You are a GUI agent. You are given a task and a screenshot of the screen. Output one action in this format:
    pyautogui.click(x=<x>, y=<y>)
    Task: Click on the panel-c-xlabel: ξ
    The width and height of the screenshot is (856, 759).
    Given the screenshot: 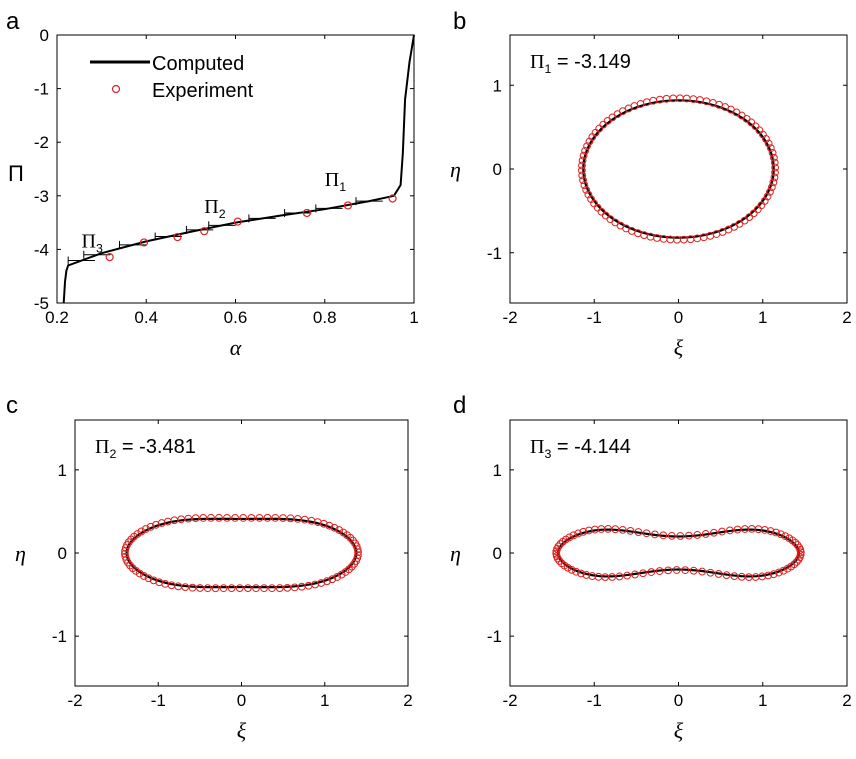 What is the action you would take?
    pyautogui.click(x=242, y=730)
    